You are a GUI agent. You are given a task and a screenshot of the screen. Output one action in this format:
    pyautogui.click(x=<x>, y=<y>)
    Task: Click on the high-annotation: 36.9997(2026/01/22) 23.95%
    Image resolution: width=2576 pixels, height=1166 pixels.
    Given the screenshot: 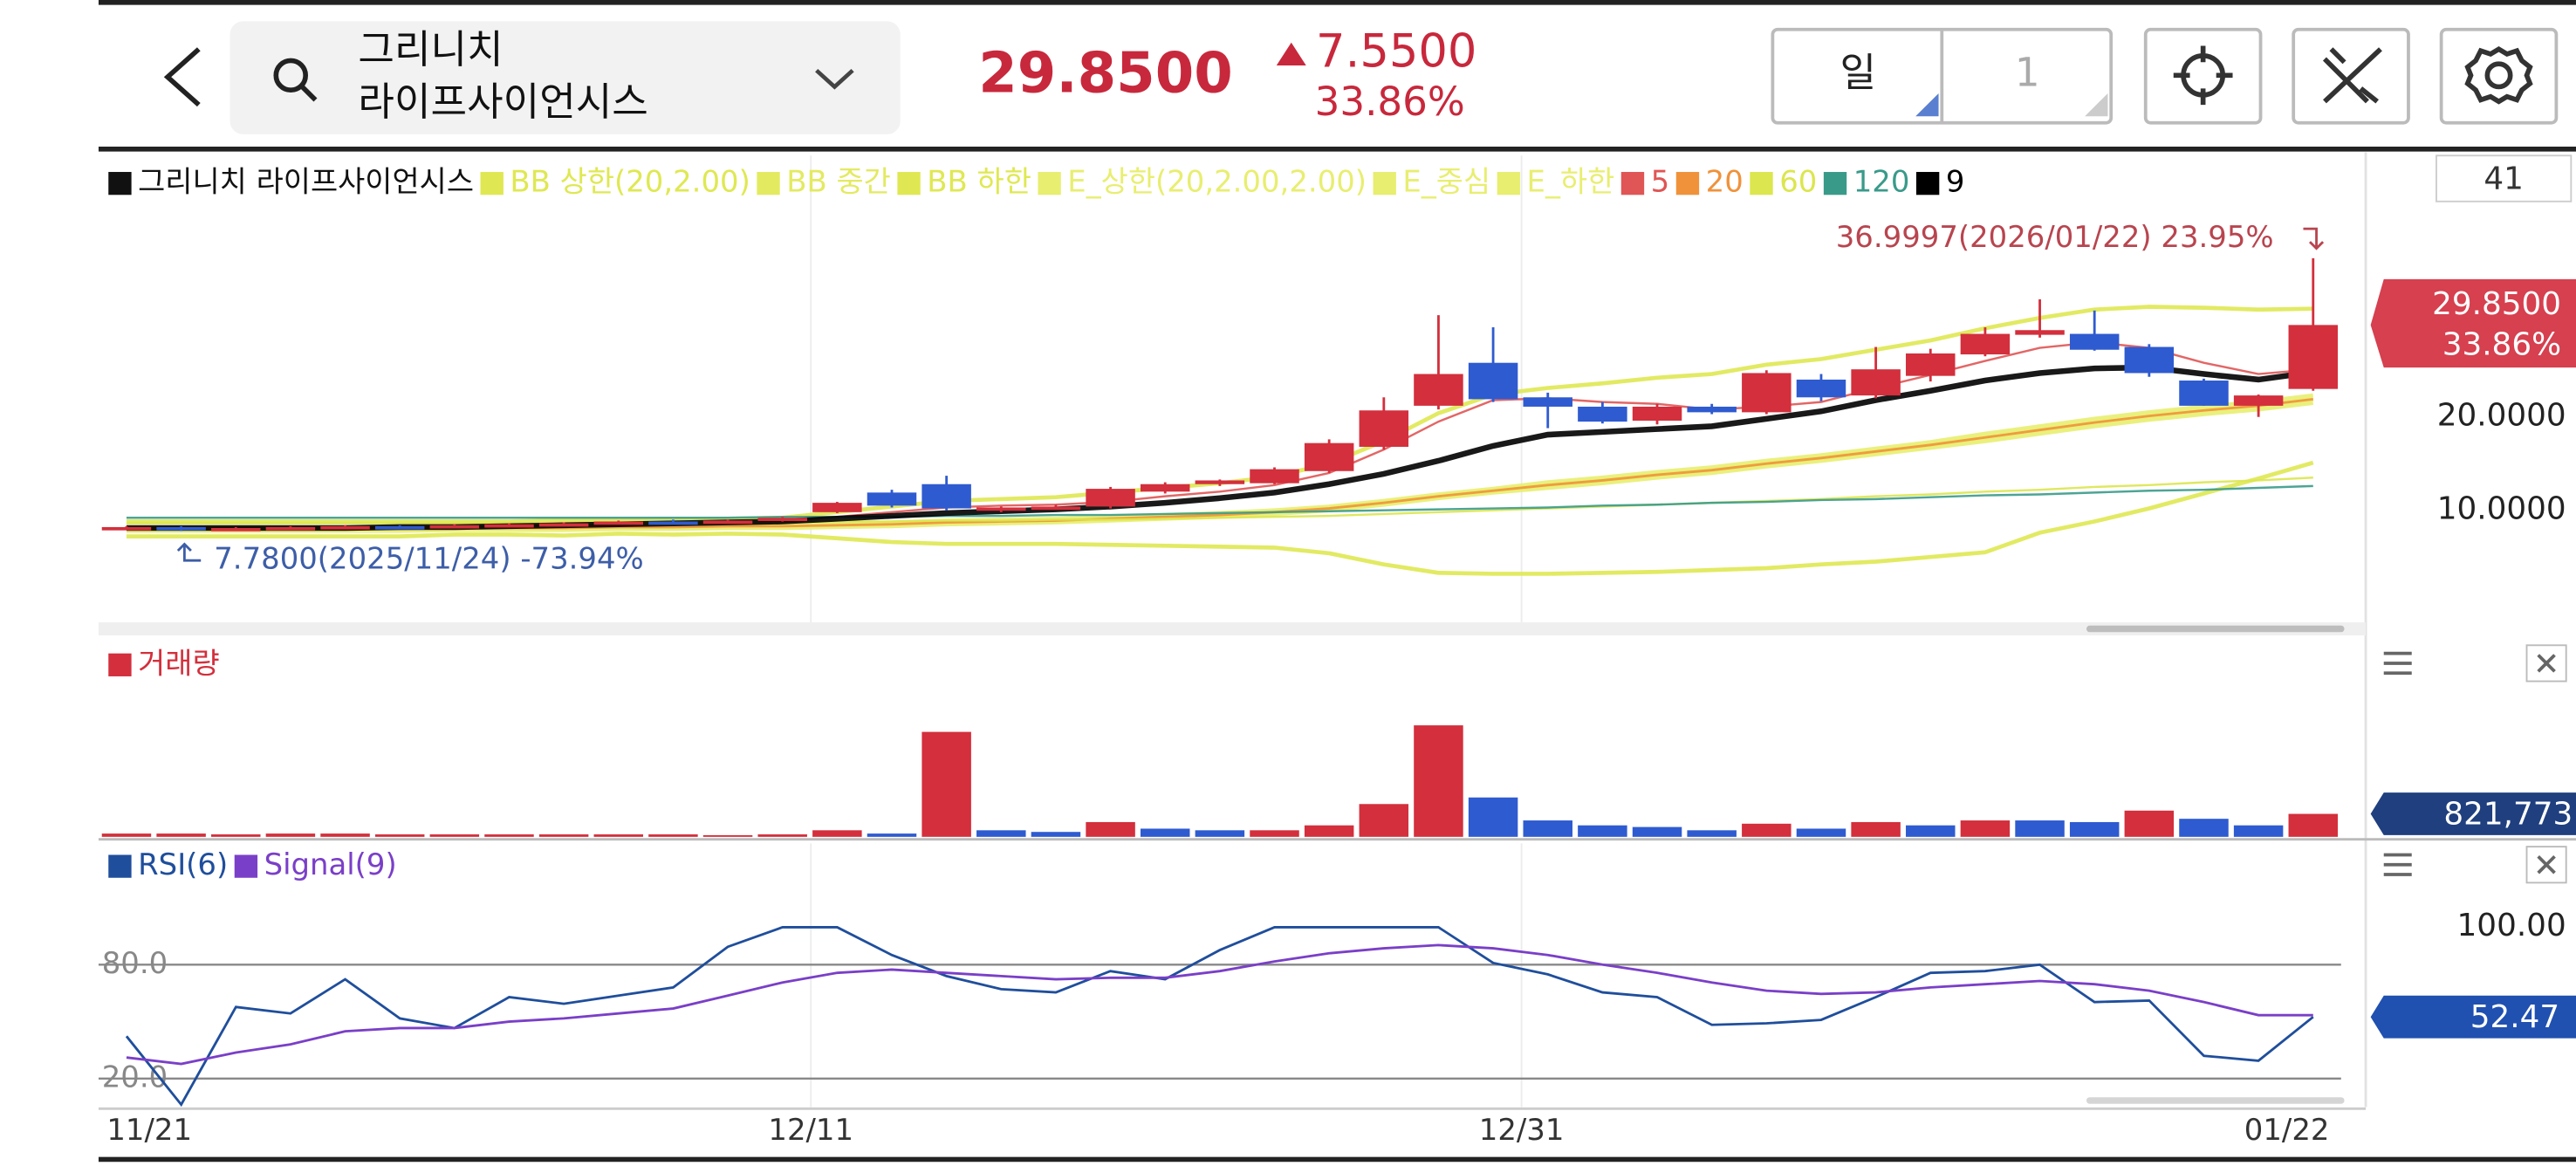 What is the action you would take?
    pyautogui.click(x=2055, y=237)
    